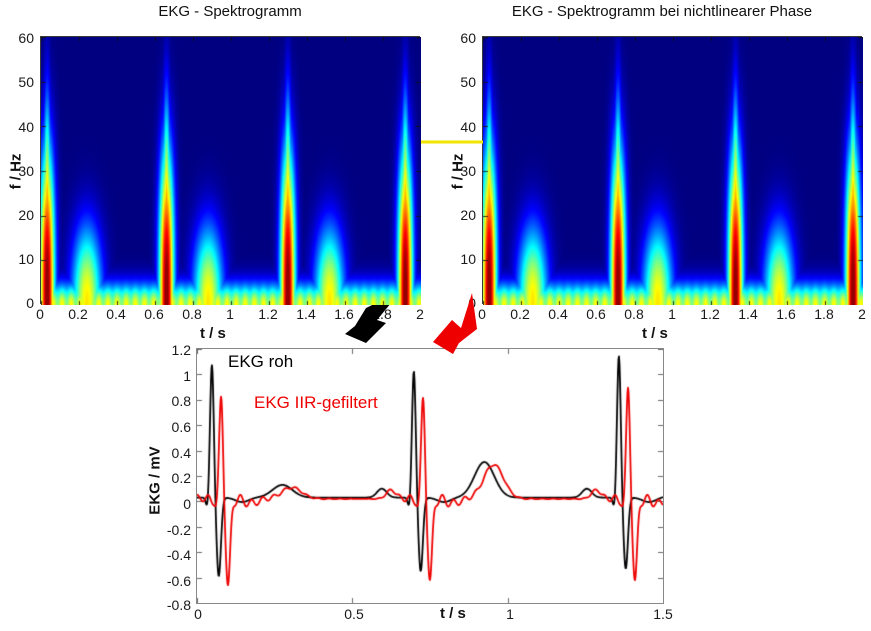  Describe the element at coordinates (40, 314) in the screenshot. I see `spec-left-xtick-0: 0` at that location.